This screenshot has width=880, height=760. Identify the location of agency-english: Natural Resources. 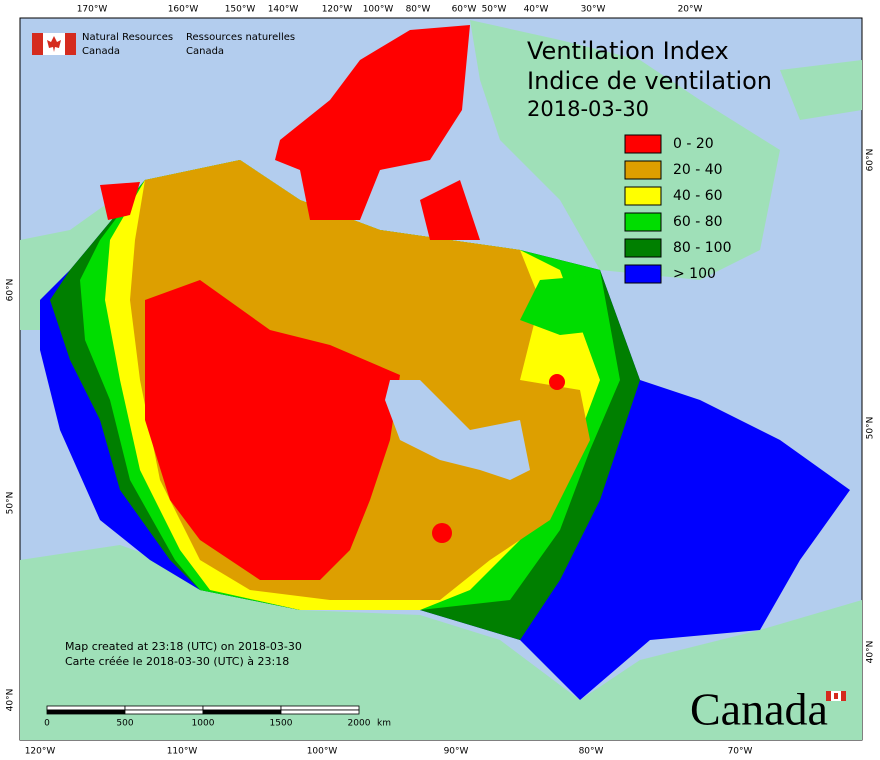
(127, 37).